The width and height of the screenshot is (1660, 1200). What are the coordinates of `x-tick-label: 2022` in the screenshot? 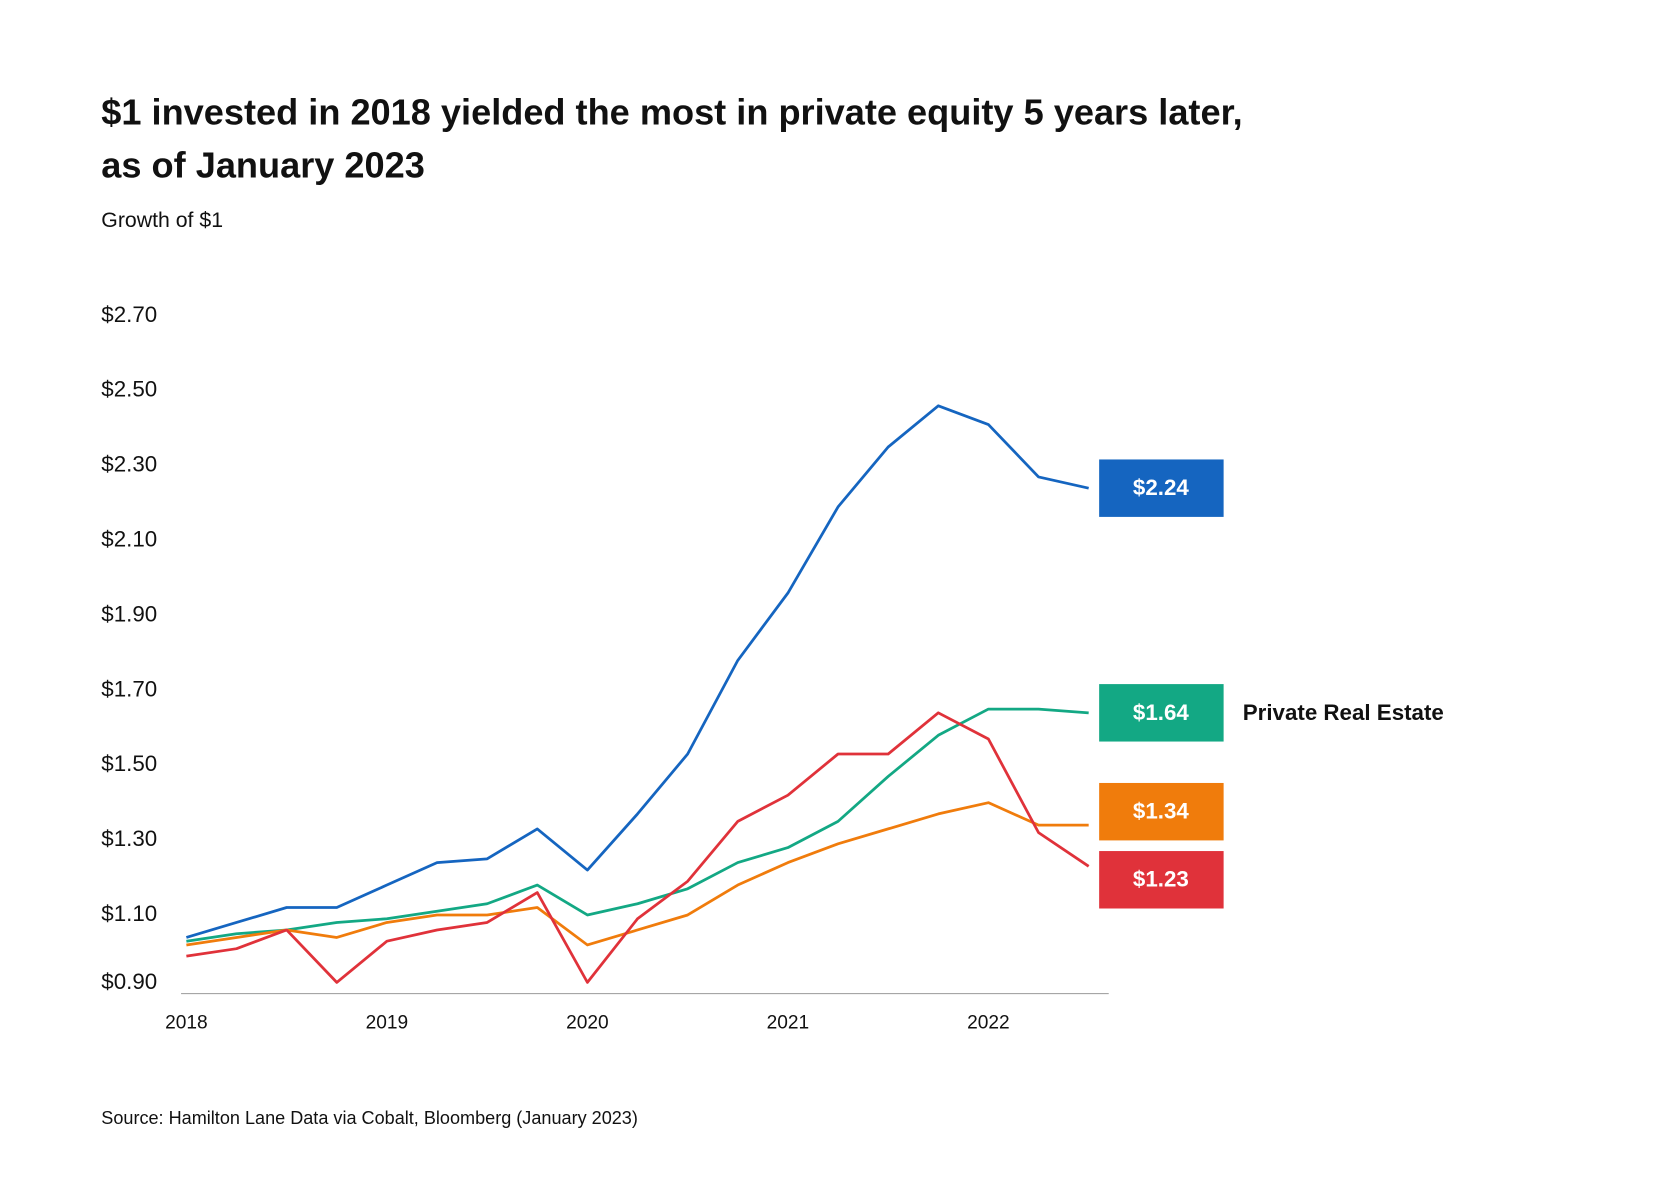 It's located at (988, 1022).